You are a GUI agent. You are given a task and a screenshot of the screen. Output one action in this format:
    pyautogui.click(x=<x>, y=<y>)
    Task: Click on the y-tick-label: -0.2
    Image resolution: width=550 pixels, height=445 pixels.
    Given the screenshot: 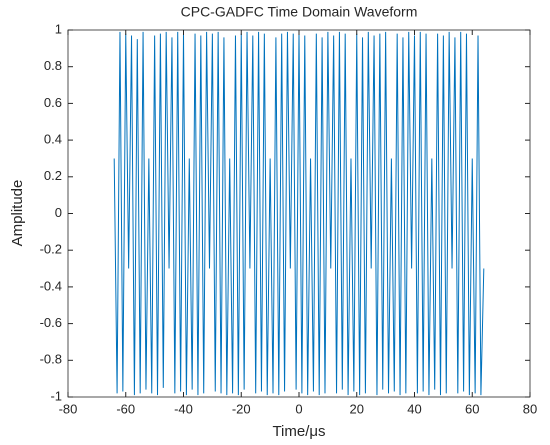 What is the action you would take?
    pyautogui.click(x=51, y=249)
    